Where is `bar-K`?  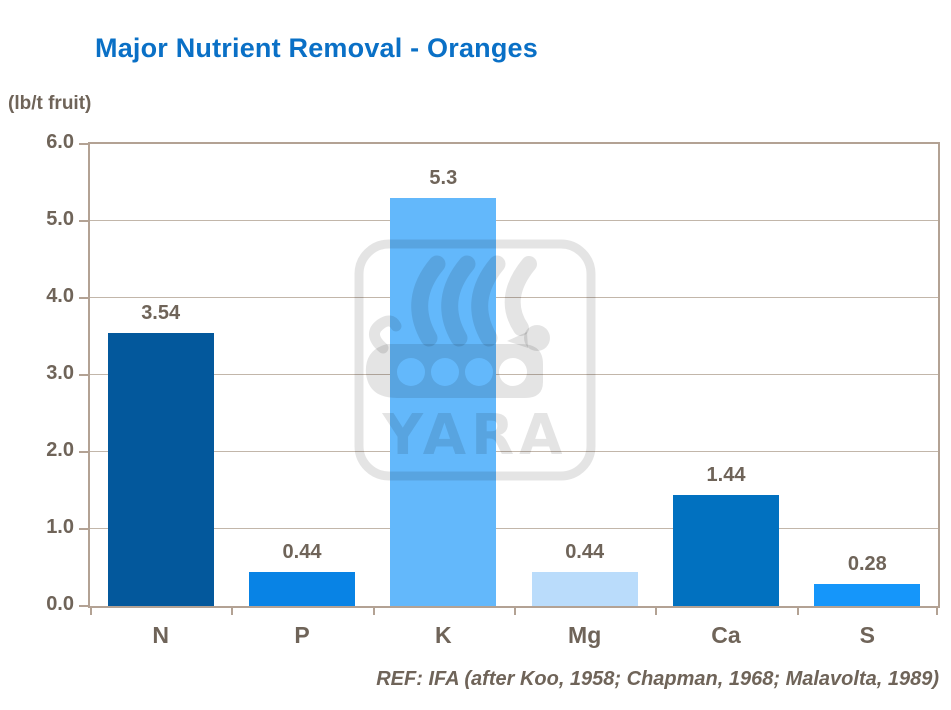 bar-K is located at coordinates (443, 401).